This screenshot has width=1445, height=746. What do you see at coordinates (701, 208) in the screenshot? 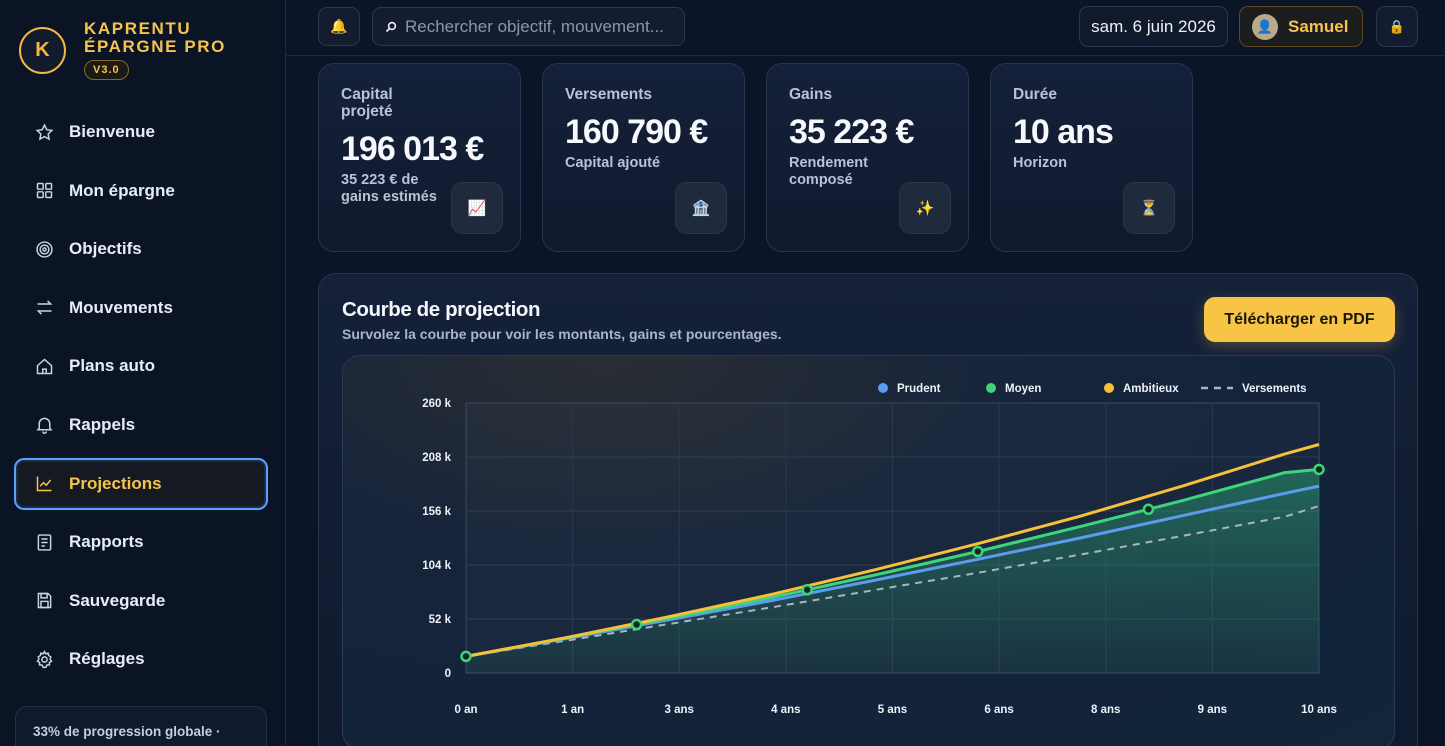
I see `bank-icon: 🏦` at bounding box center [701, 208].